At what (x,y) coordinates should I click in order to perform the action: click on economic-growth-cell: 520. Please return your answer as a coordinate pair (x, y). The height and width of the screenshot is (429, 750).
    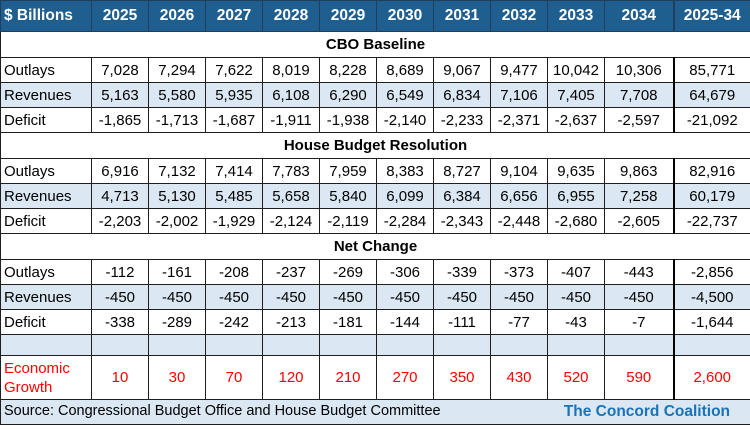
    Looking at the image, I should click on (576, 377).